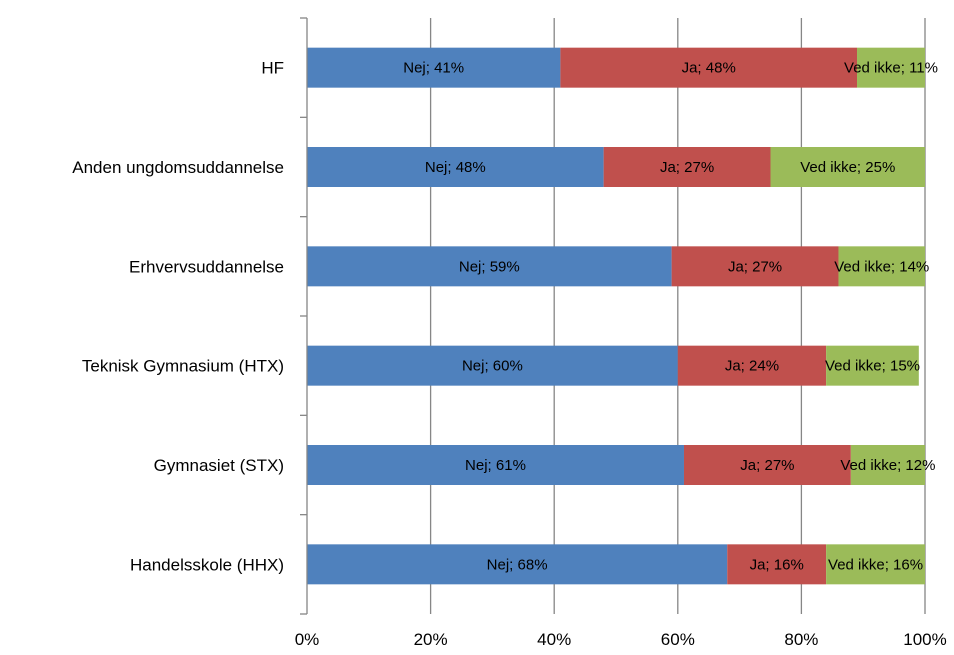  I want to click on category-label: Gymnasiet (STX), so click(219, 465).